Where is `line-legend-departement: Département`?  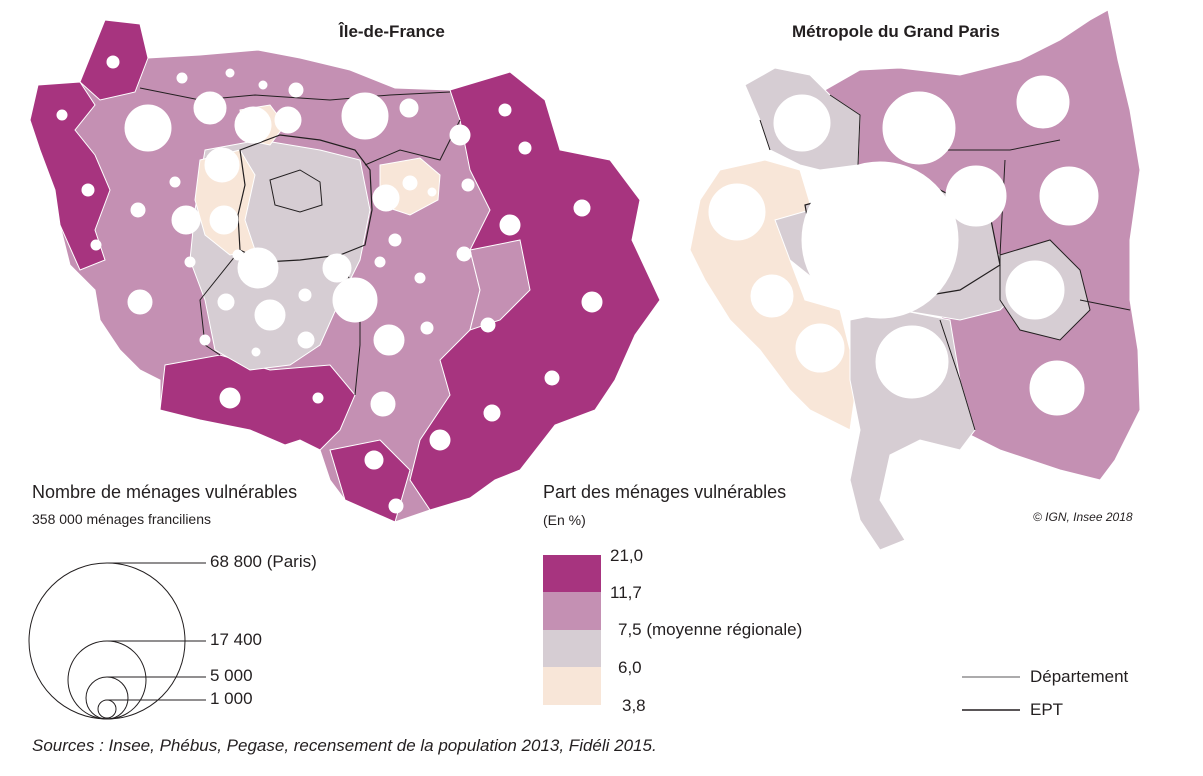
line-legend-departement: Département is located at coordinates (1079, 676).